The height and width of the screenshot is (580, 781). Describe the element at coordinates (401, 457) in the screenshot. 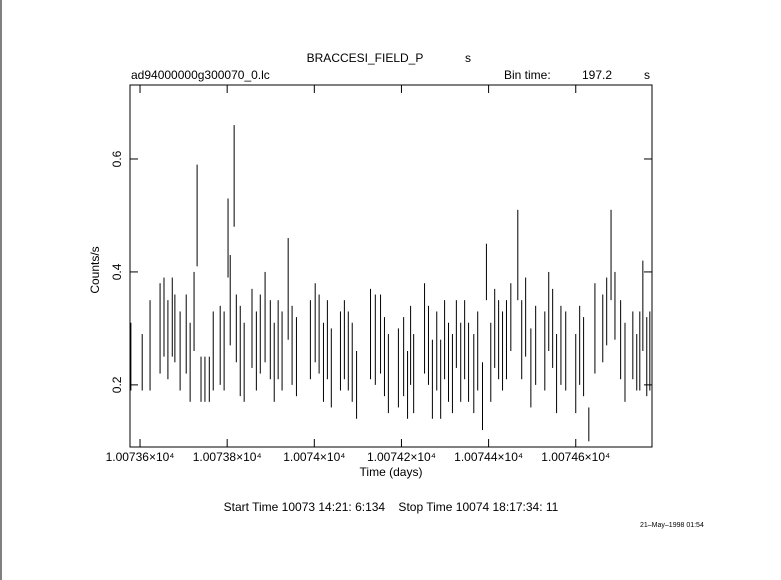

I see `x-tick-label: 1.00742×10⁴` at that location.